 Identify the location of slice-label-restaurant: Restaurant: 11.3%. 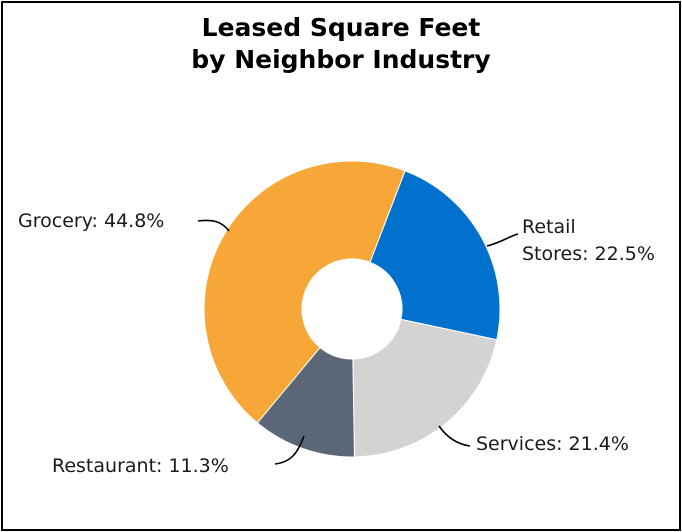
(140, 466).